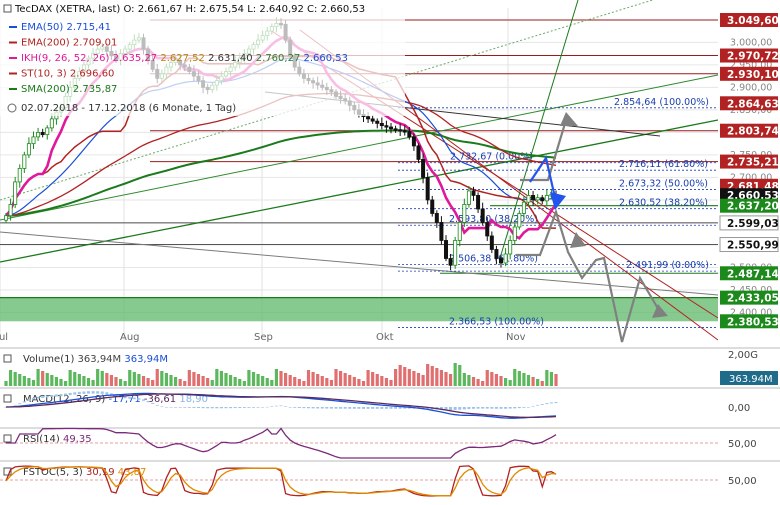  Describe the element at coordinates (751, 65) in the screenshot. I see `price-tick-label: 2.950,00` at that location.